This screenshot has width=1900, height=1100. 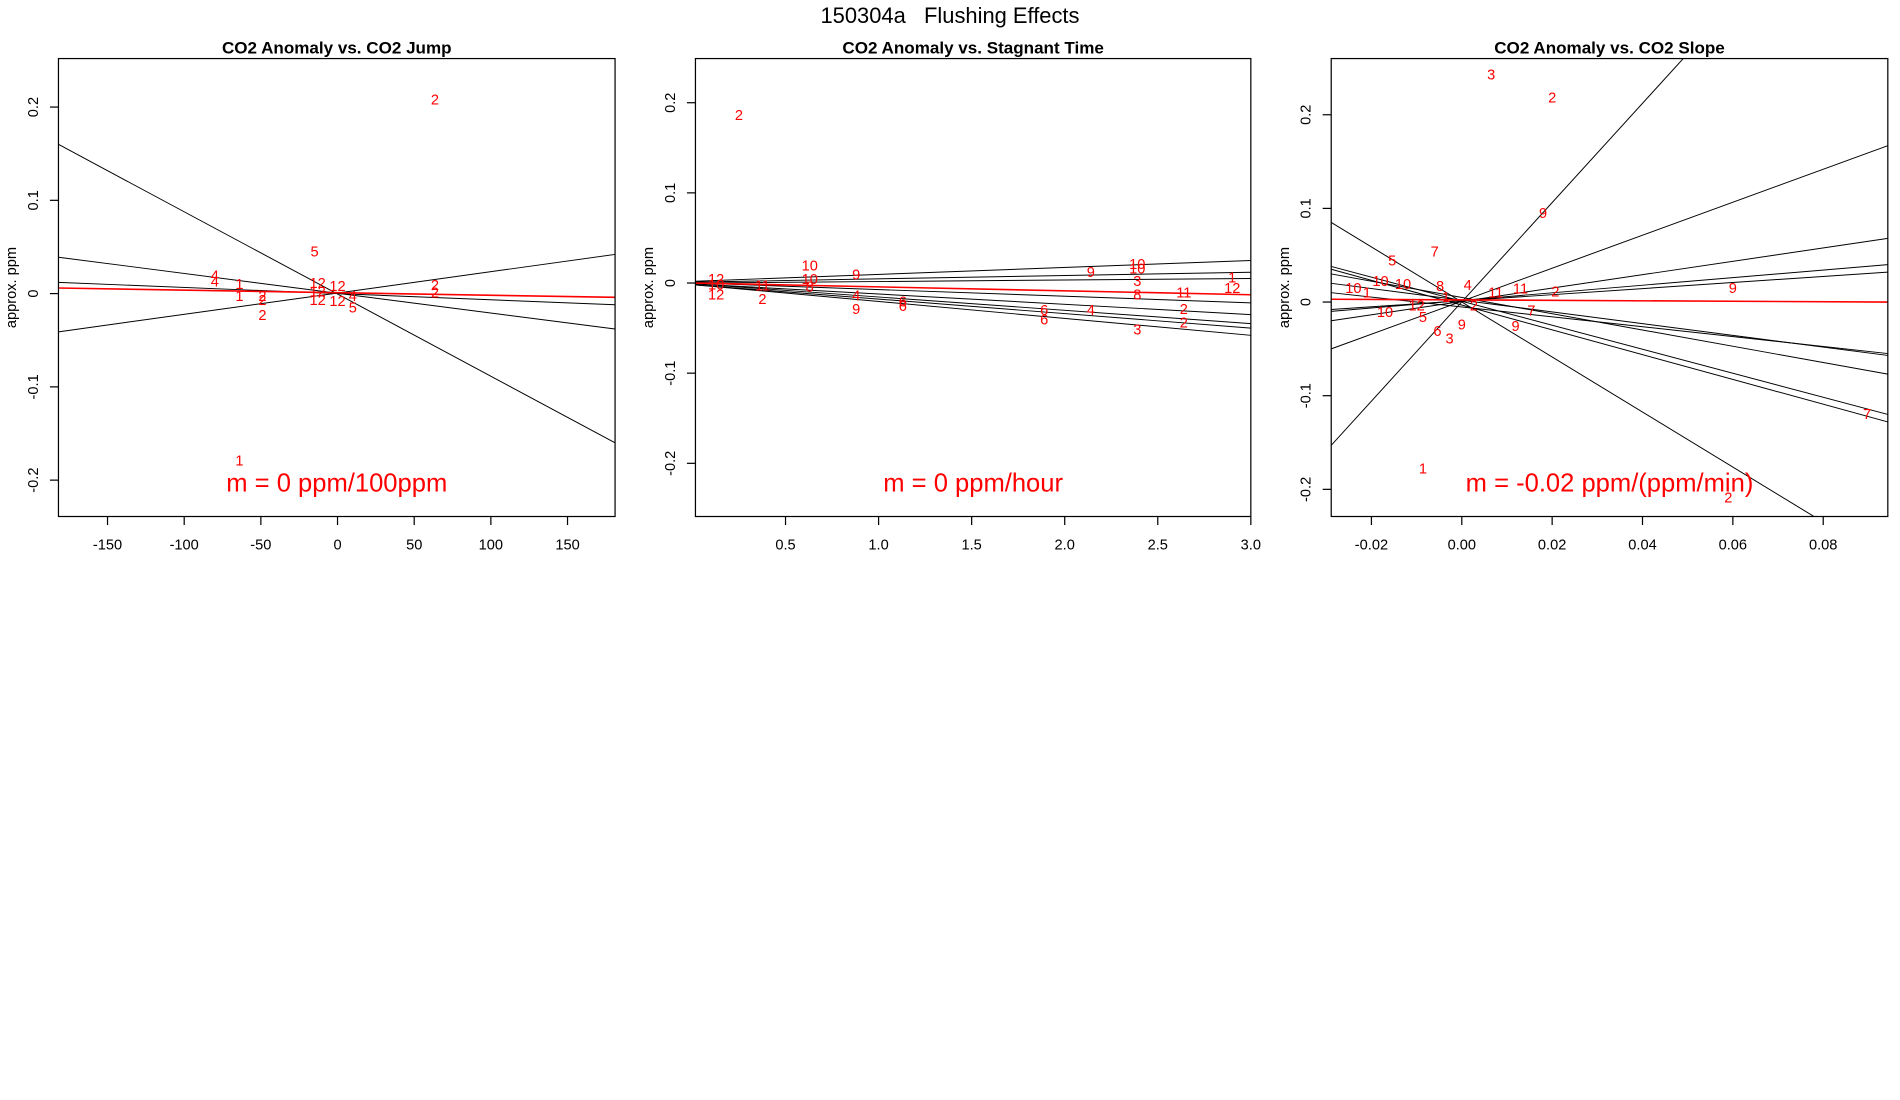 I want to click on x-tick-label: 0.5, so click(x=785, y=546).